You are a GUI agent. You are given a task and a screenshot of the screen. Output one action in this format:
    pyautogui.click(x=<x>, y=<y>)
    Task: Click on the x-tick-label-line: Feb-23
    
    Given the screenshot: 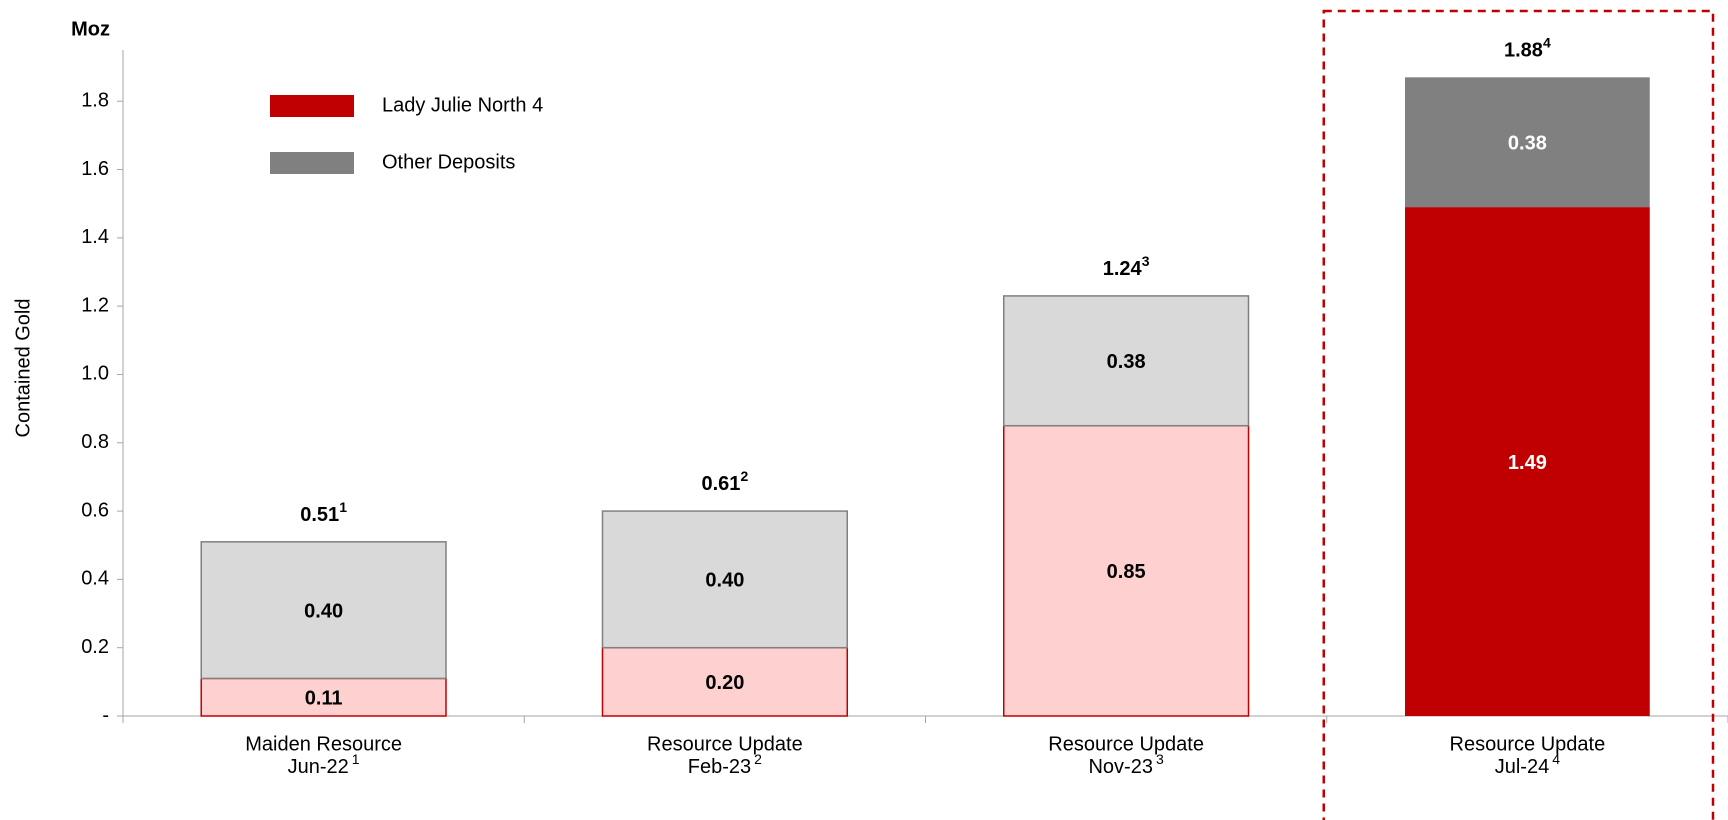 What is the action you would take?
    pyautogui.click(x=719, y=767)
    